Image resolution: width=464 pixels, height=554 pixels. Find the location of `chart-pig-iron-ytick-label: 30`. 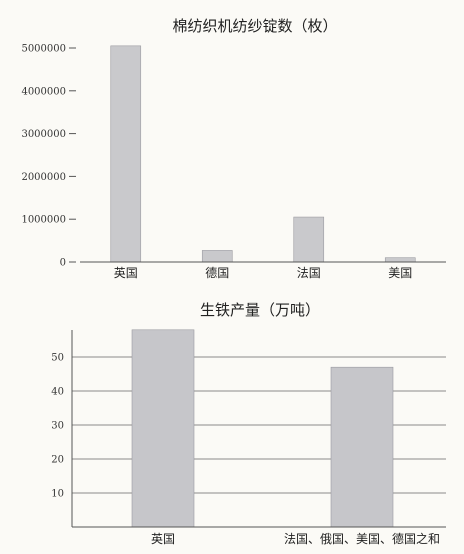

chart-pig-iron-ytick-label: 30 is located at coordinates (57, 426).